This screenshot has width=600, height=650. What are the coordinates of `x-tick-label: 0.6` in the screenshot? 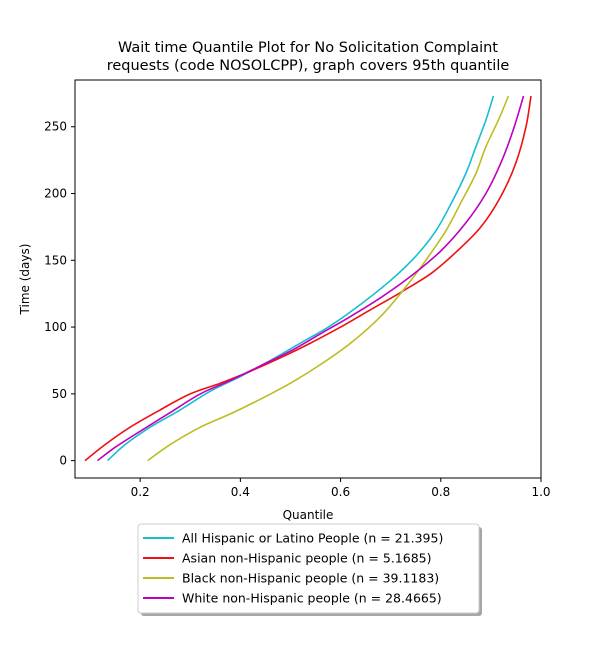 It's located at (340, 492).